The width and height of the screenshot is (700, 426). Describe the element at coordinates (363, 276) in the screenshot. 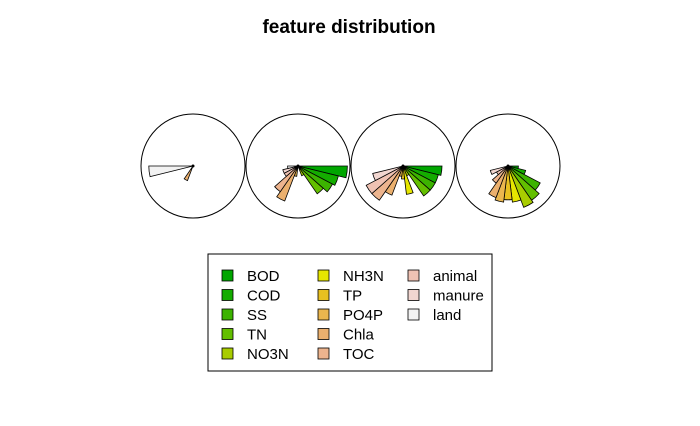

I see `legend-label: NH3N` at that location.